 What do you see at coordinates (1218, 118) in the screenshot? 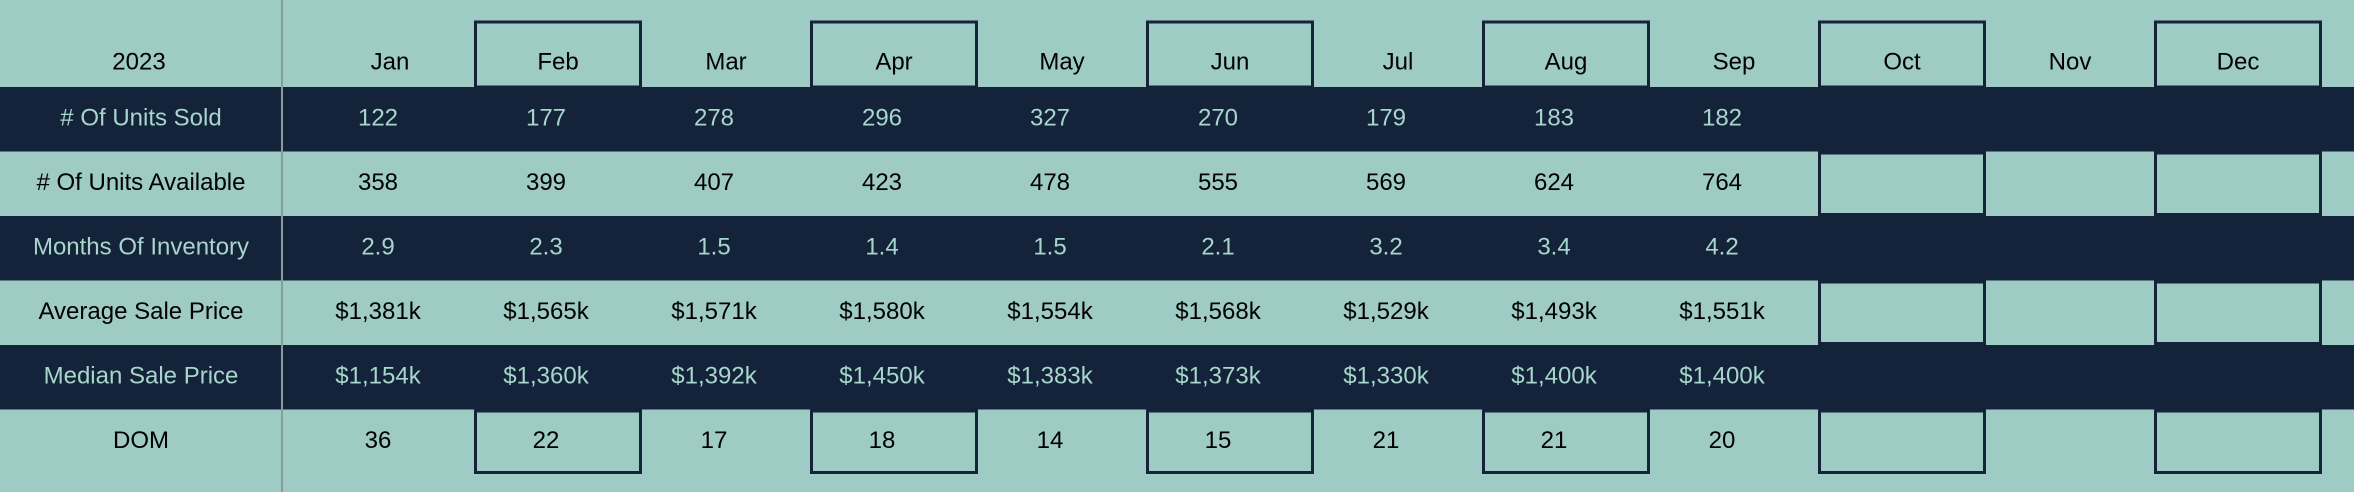
I see `cell-value: 270` at bounding box center [1218, 118].